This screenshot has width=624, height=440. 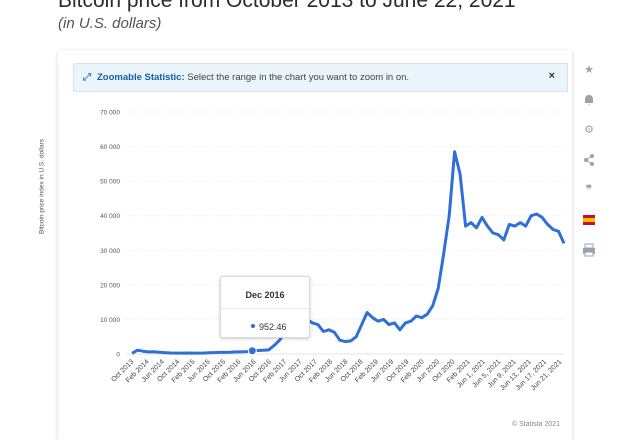 I want to click on tooltip-series-dot, so click(x=253, y=326).